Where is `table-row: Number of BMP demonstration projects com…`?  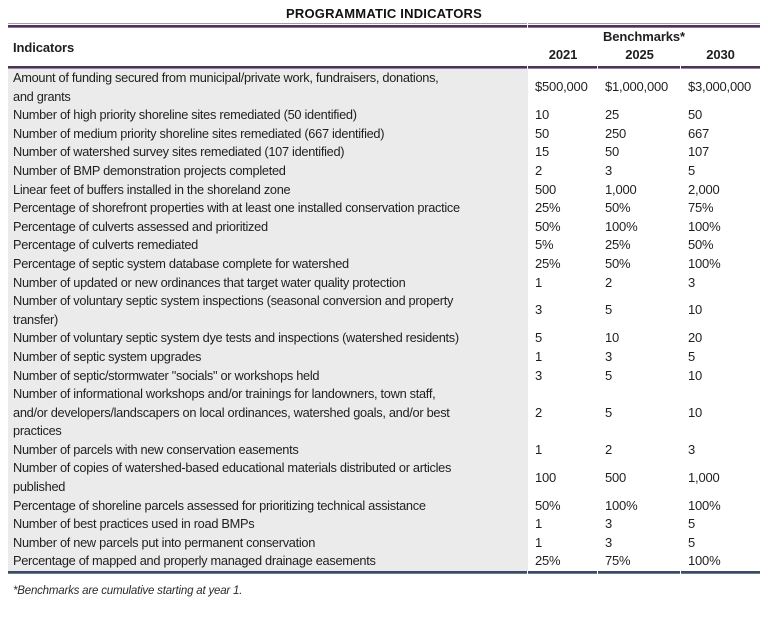 table-row: Number of BMP demonstration projects com… is located at coordinates (384, 171).